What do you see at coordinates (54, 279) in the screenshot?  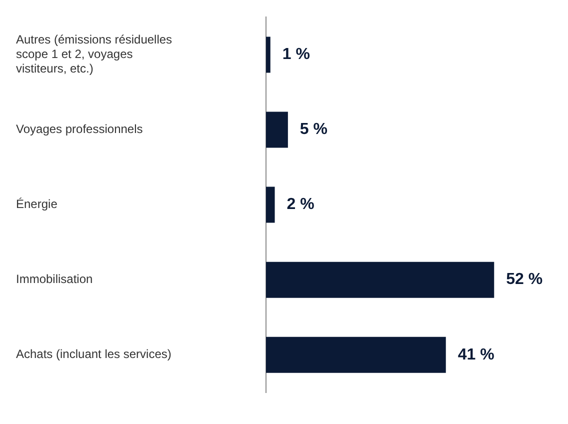 I see `y-tick-label: Immobilisation` at bounding box center [54, 279].